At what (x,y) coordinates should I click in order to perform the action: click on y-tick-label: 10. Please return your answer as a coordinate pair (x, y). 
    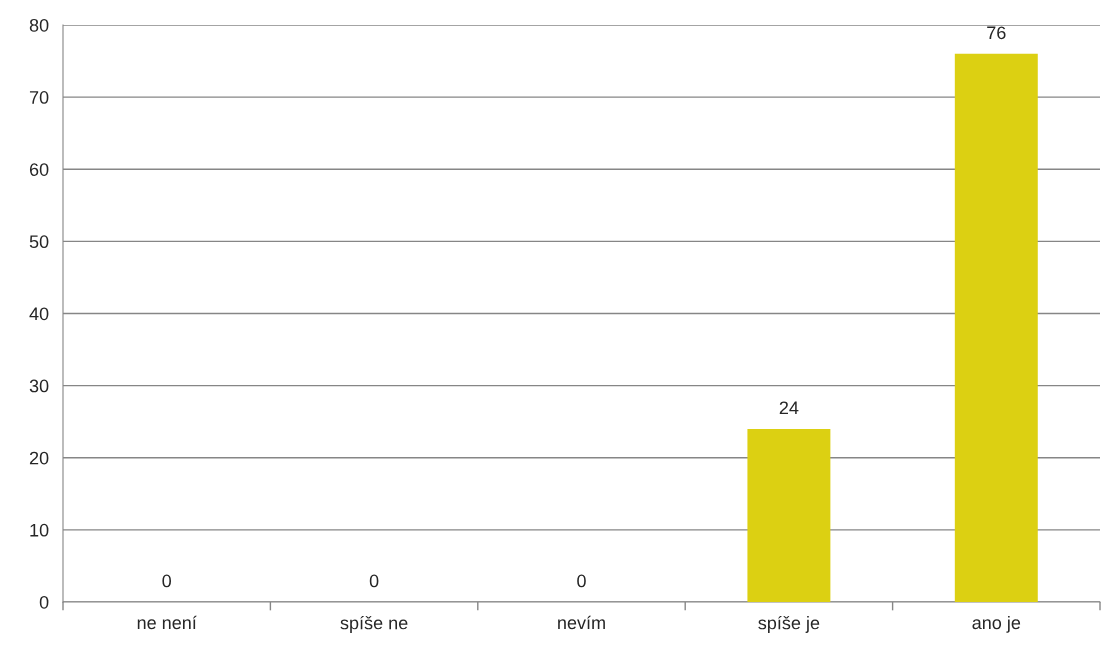
    Looking at the image, I should click on (39, 530).